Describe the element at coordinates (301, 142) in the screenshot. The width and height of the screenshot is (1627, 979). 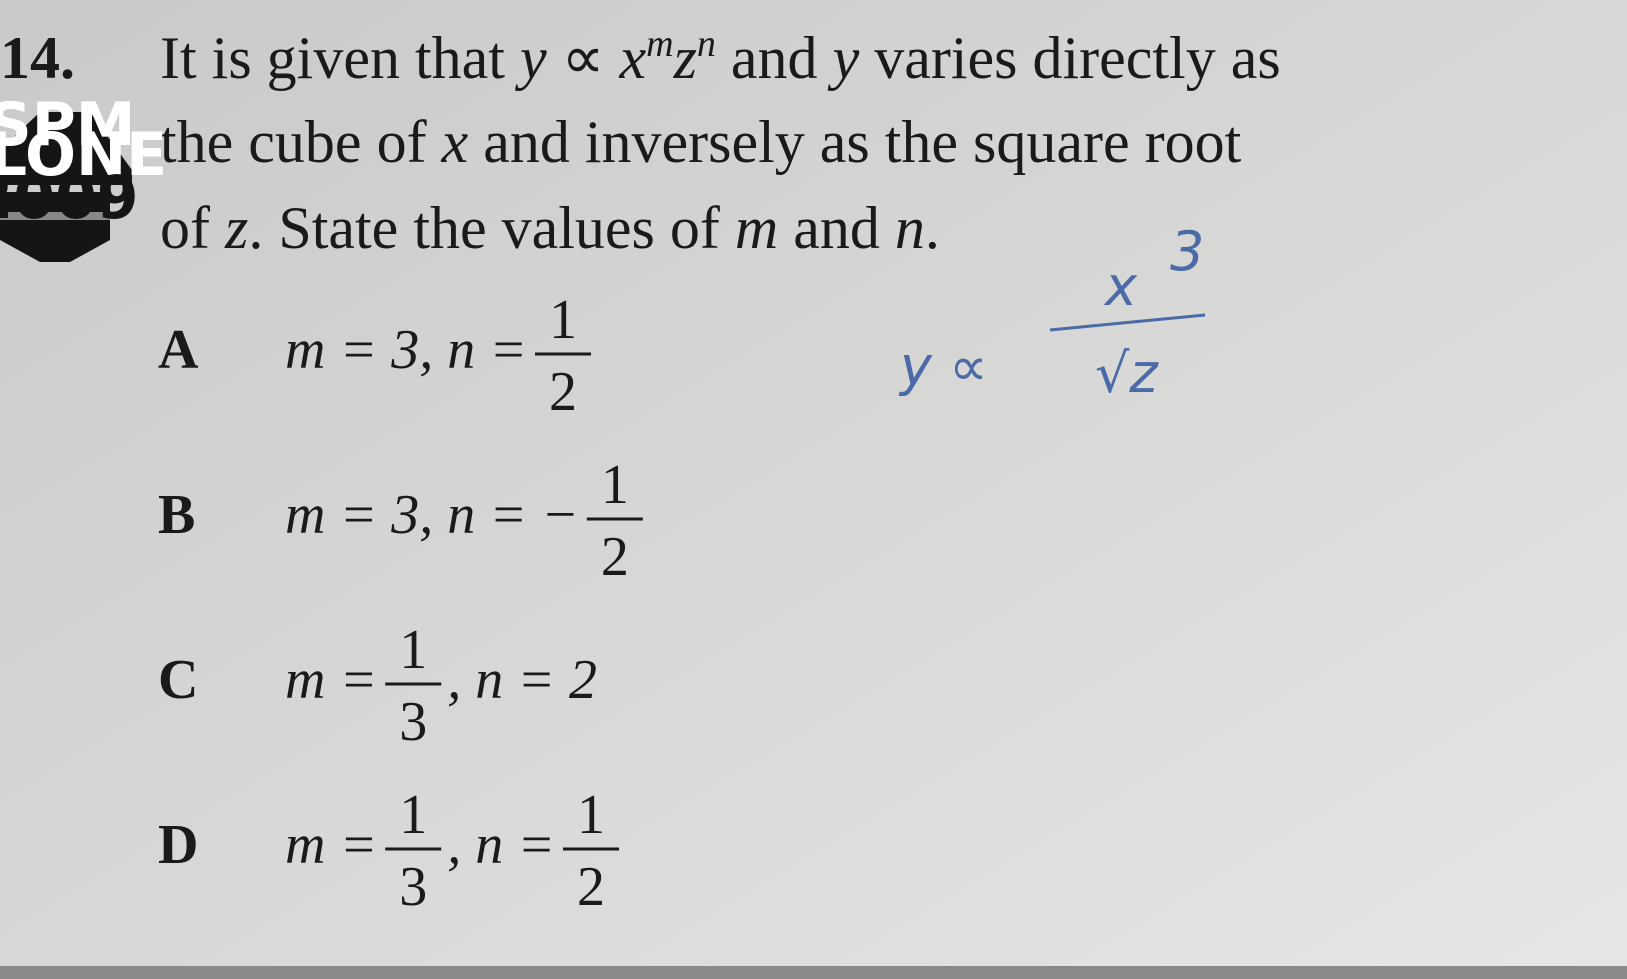
I see `text: the cube of` at that location.